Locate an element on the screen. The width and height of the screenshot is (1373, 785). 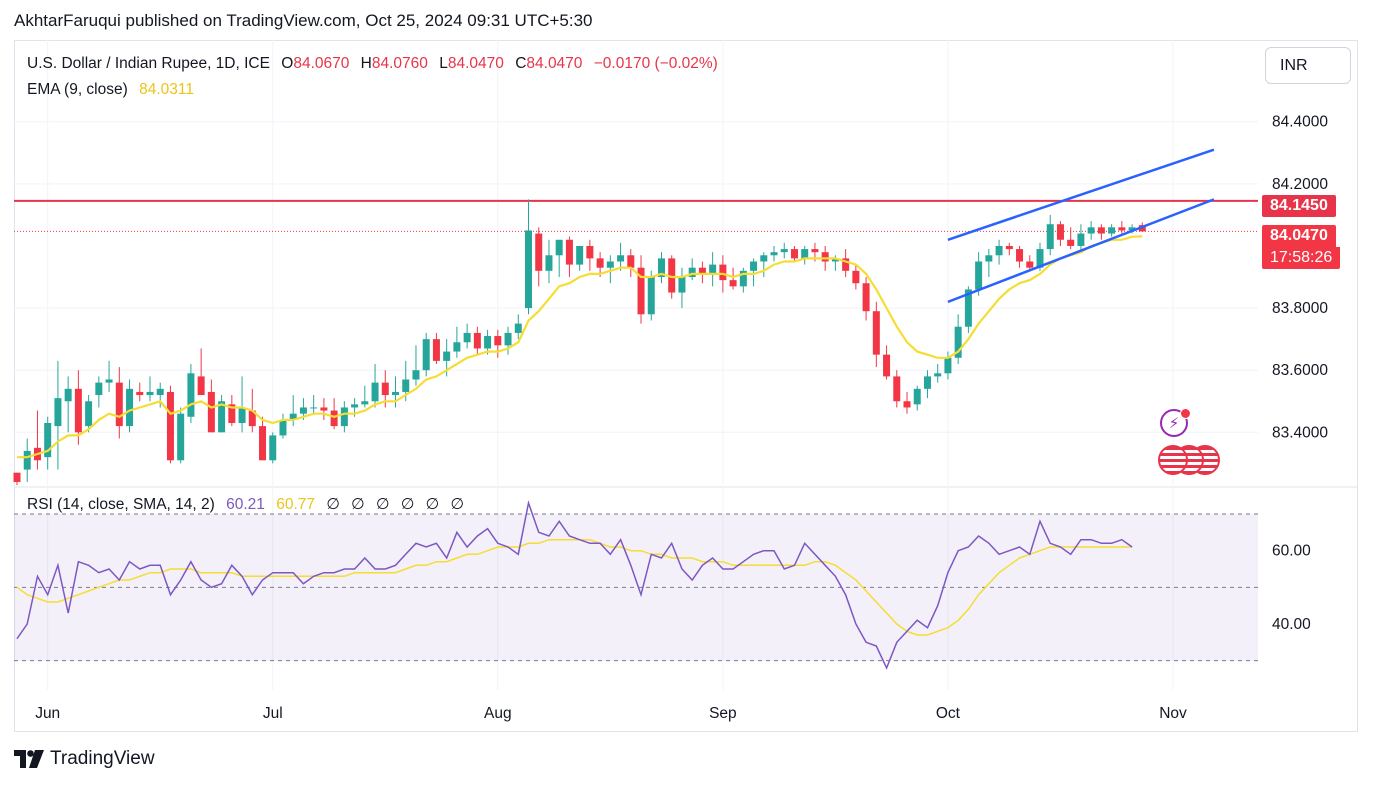
time-tick-label: Sep is located at coordinates (723, 713).